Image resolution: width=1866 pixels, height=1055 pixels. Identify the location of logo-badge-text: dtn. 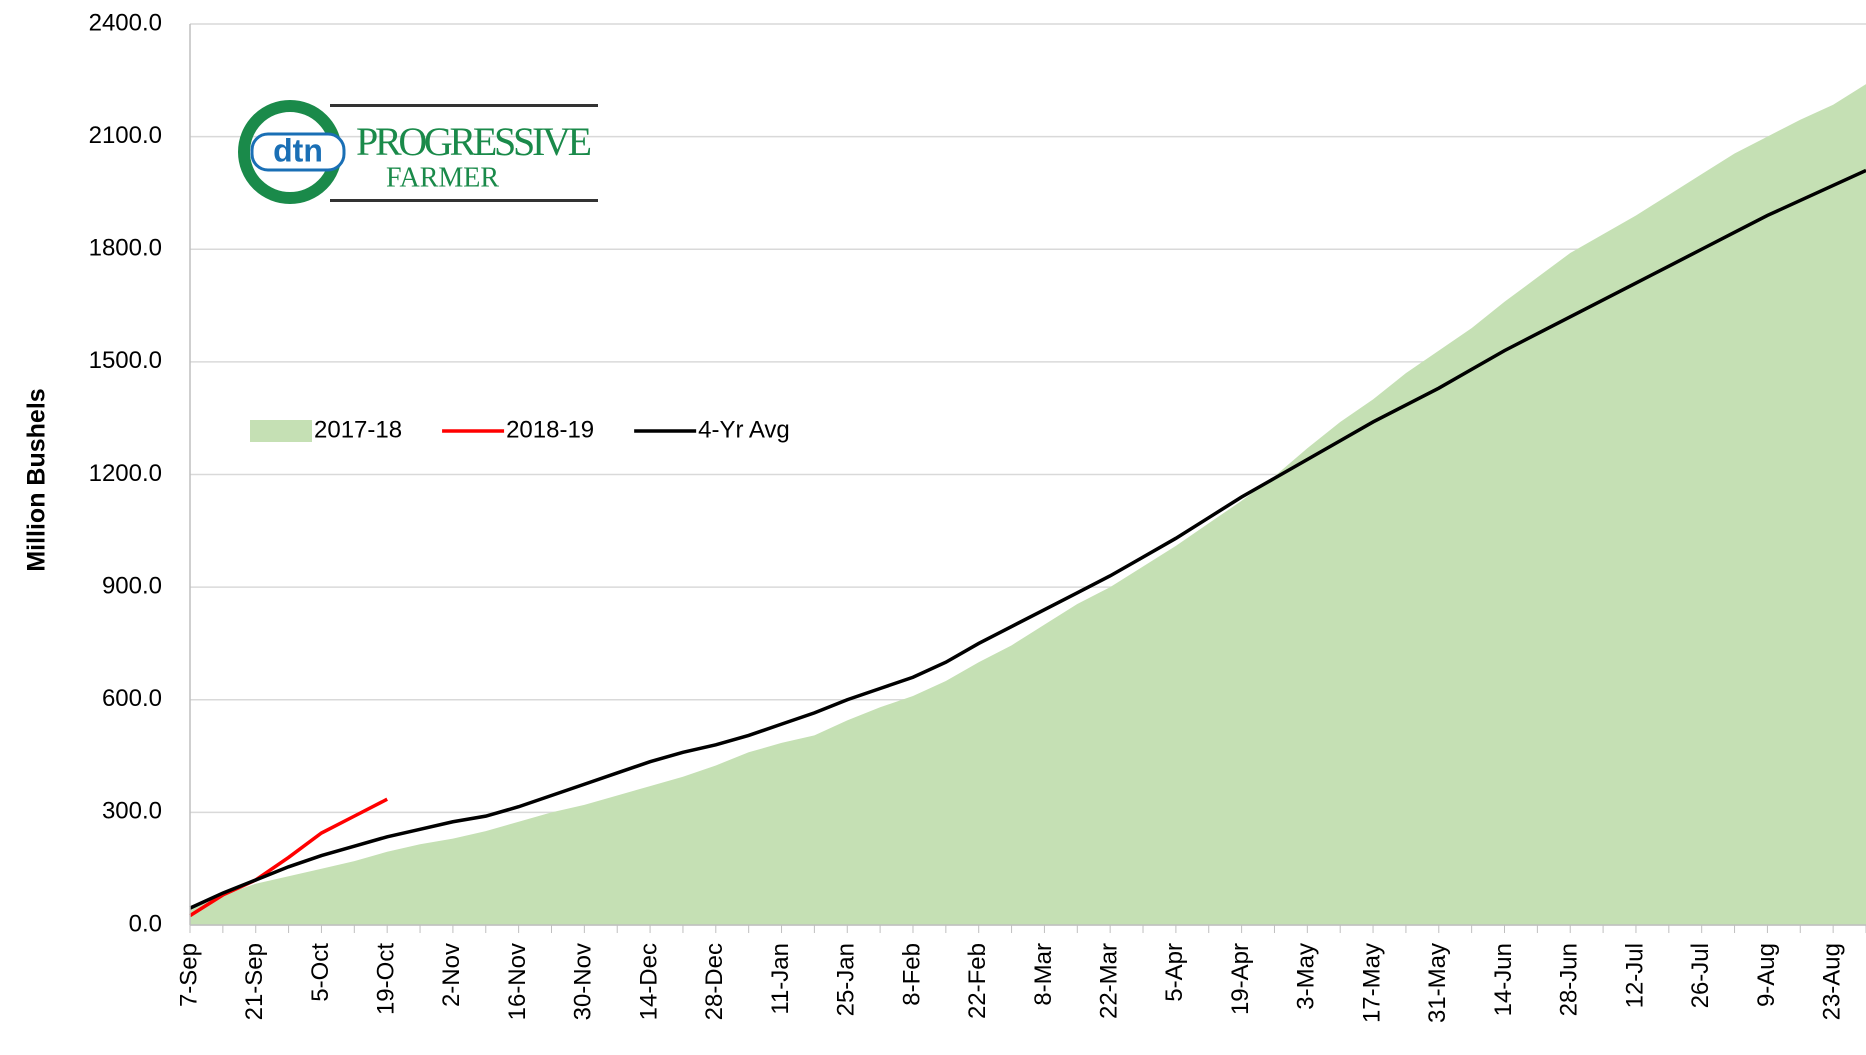
(298, 150).